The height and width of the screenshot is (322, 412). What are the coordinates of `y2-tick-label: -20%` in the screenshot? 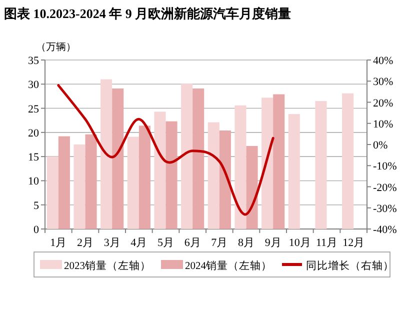 It's located at (385, 188).